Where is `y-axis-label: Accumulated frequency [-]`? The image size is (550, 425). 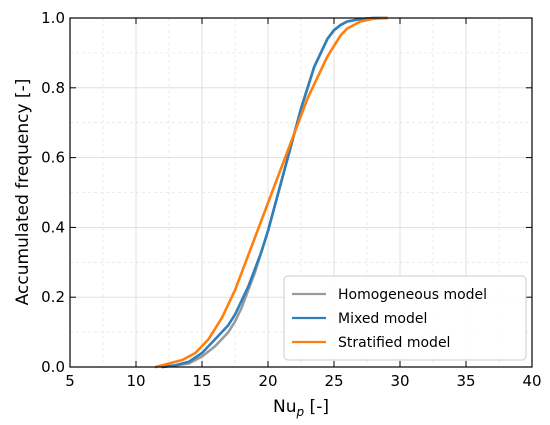
y-axis-label: Accumulated frequency [-] is located at coordinates (23, 192).